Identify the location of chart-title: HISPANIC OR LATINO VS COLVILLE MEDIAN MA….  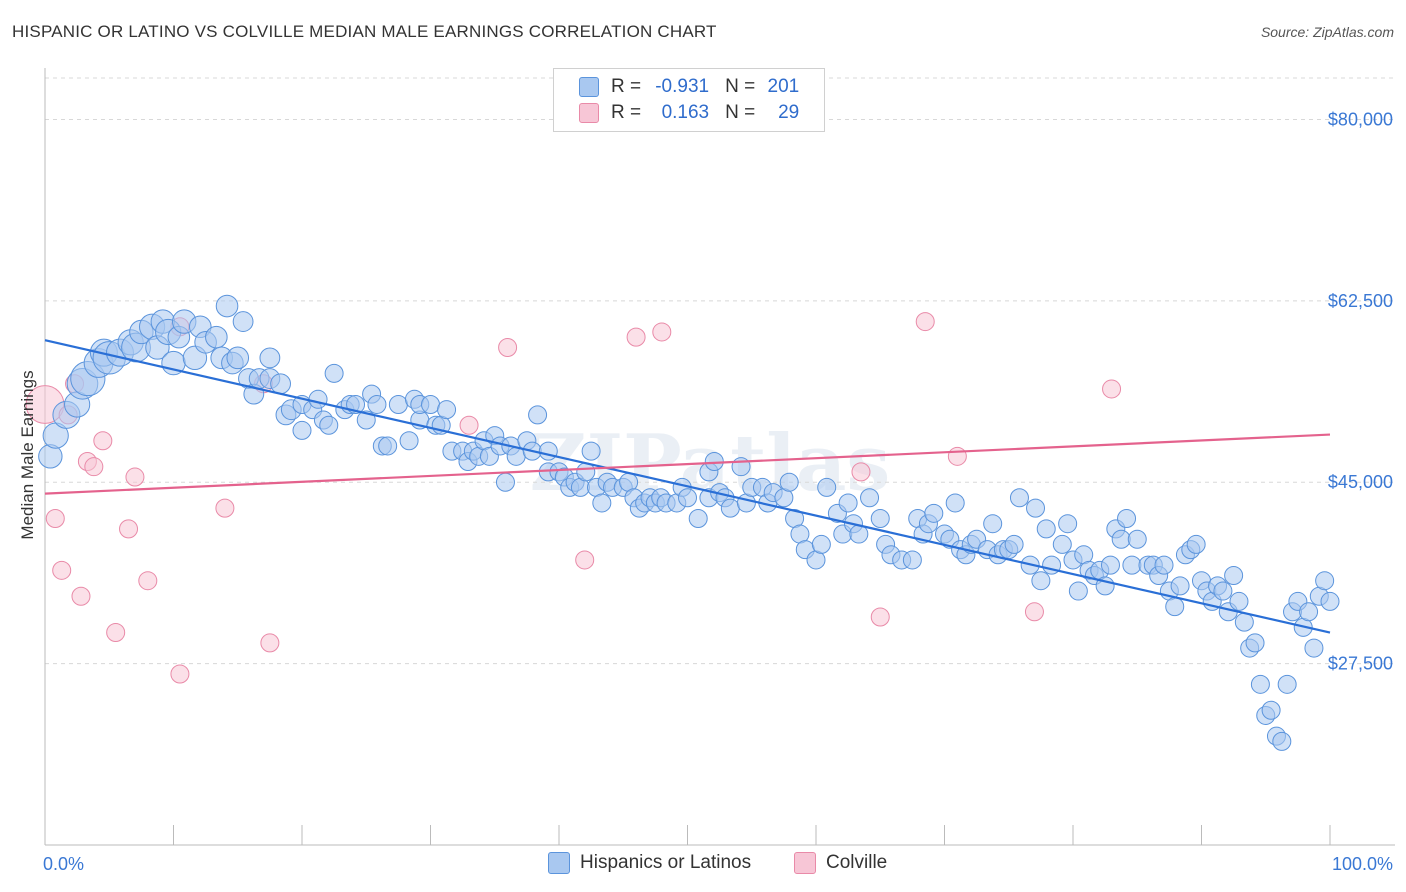
(364, 31).